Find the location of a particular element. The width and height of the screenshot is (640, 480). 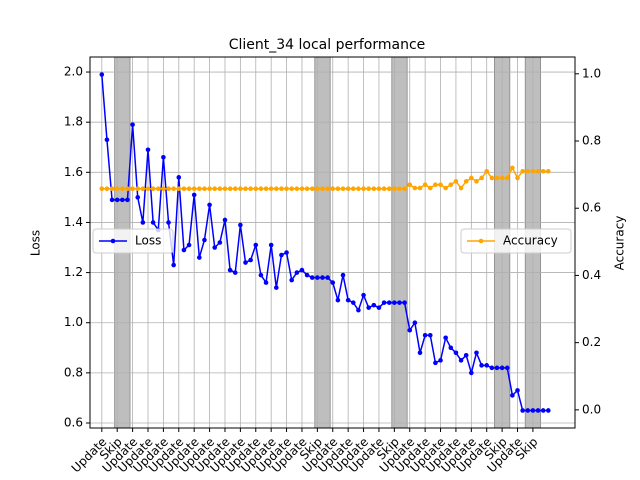

y-tick-label: 1.2 is located at coordinates (73, 272).